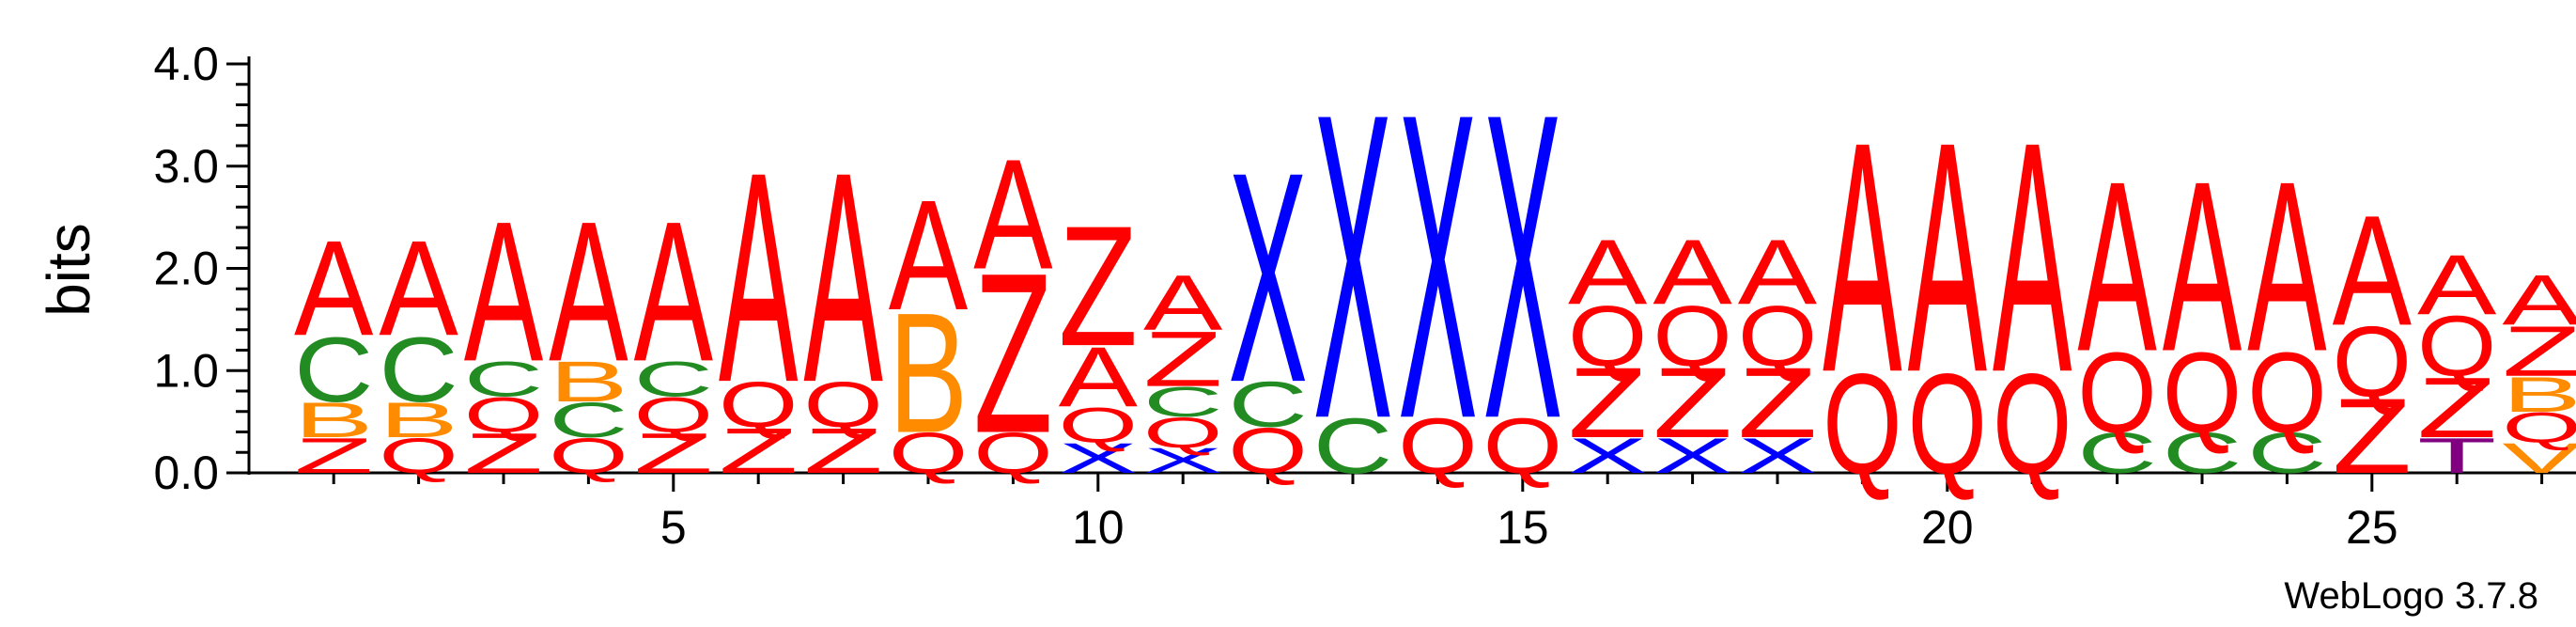 The image size is (2576, 627). I want to click on logo-column-23: CQA, so click(2202, 308).